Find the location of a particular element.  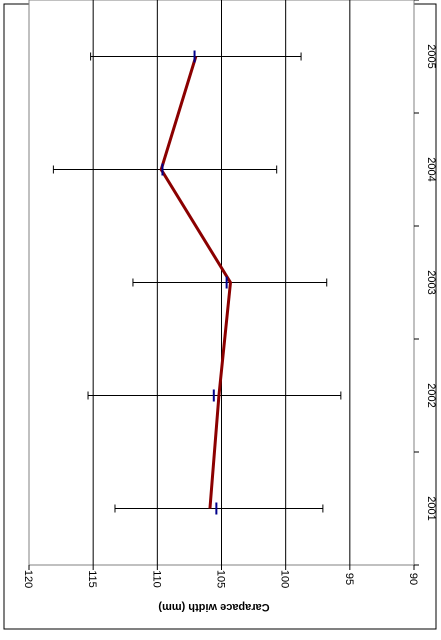

value-axis-tick-labels: 90 95 100 105 110 115 120 is located at coordinates (220, 579).